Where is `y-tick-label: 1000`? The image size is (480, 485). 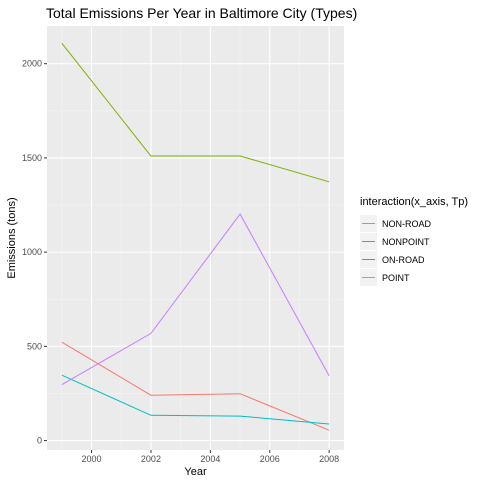 y-tick-label: 1000 is located at coordinates (32, 252).